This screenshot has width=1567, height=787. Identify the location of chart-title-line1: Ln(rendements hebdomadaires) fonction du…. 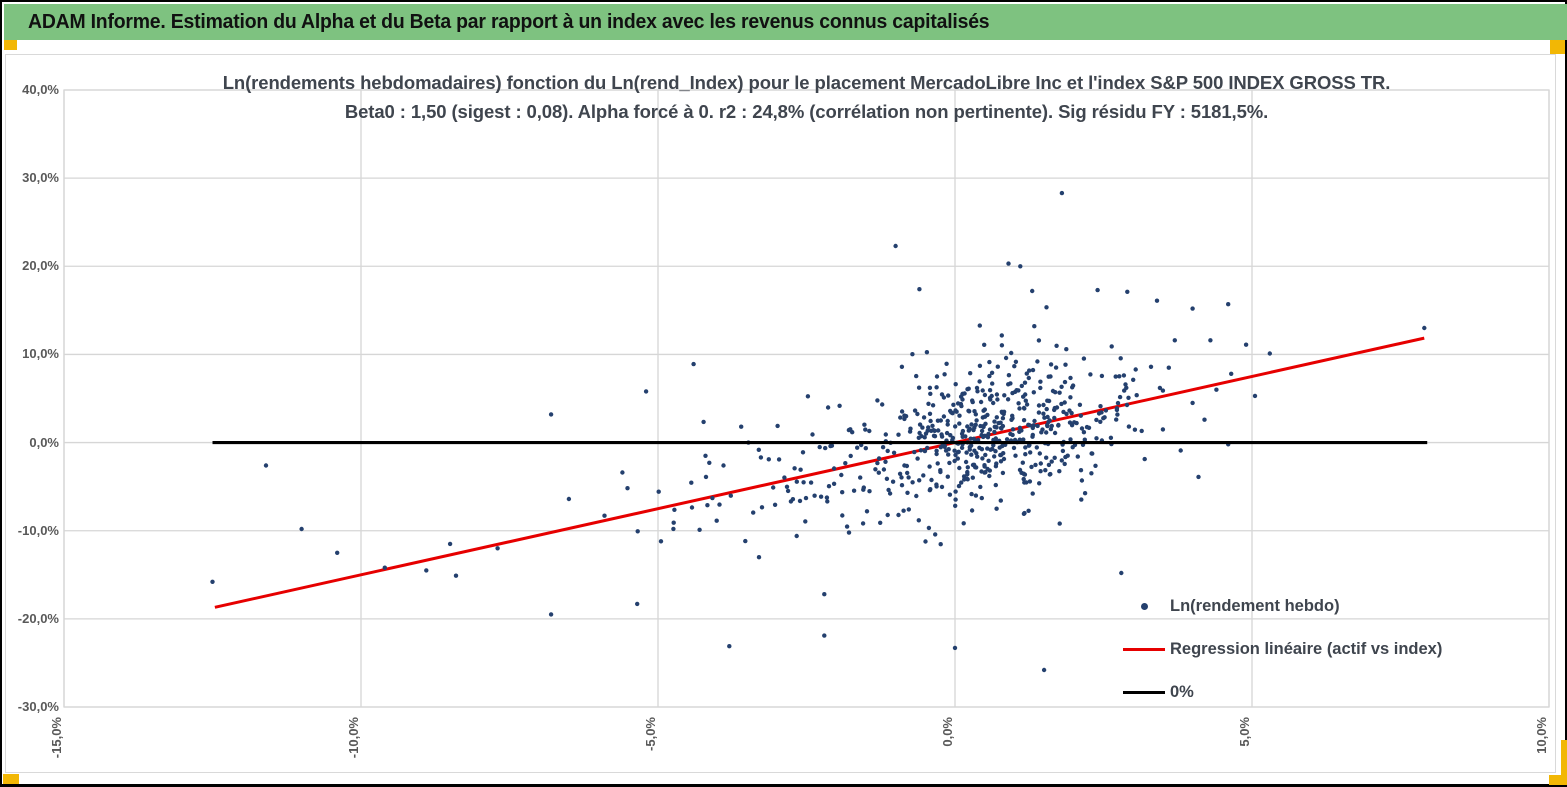
(806, 82).